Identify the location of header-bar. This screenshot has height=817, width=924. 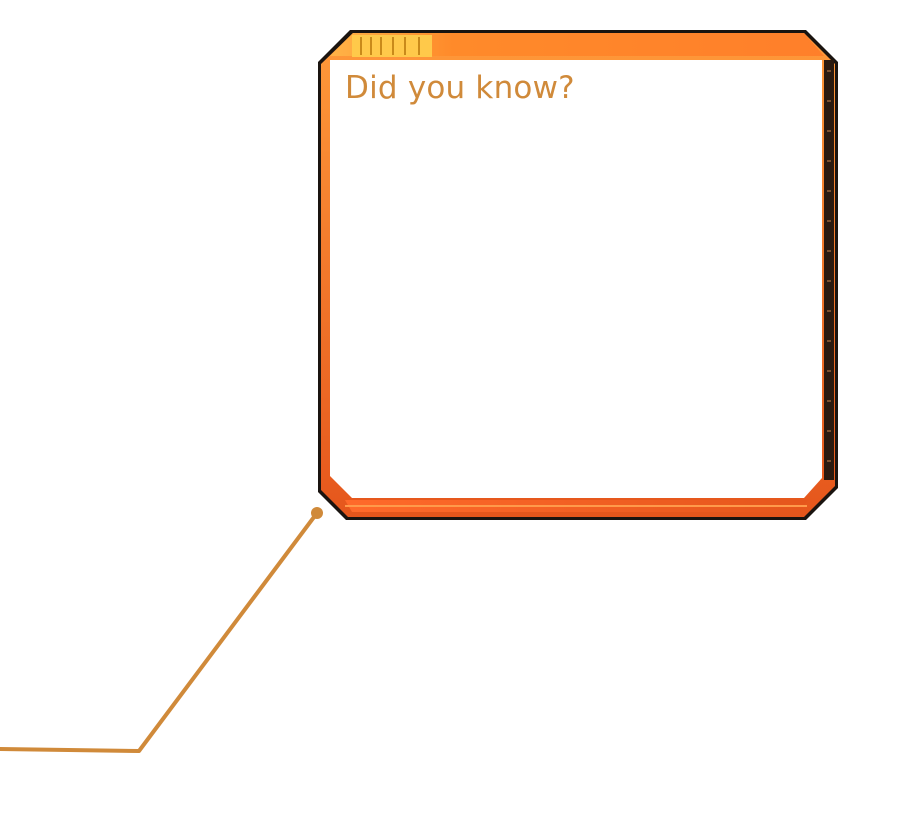
(577, 44).